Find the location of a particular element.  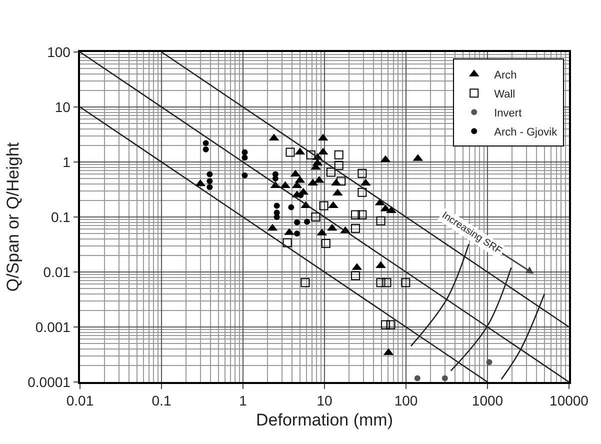

y-tick-label: 100 is located at coordinates (59, 52).